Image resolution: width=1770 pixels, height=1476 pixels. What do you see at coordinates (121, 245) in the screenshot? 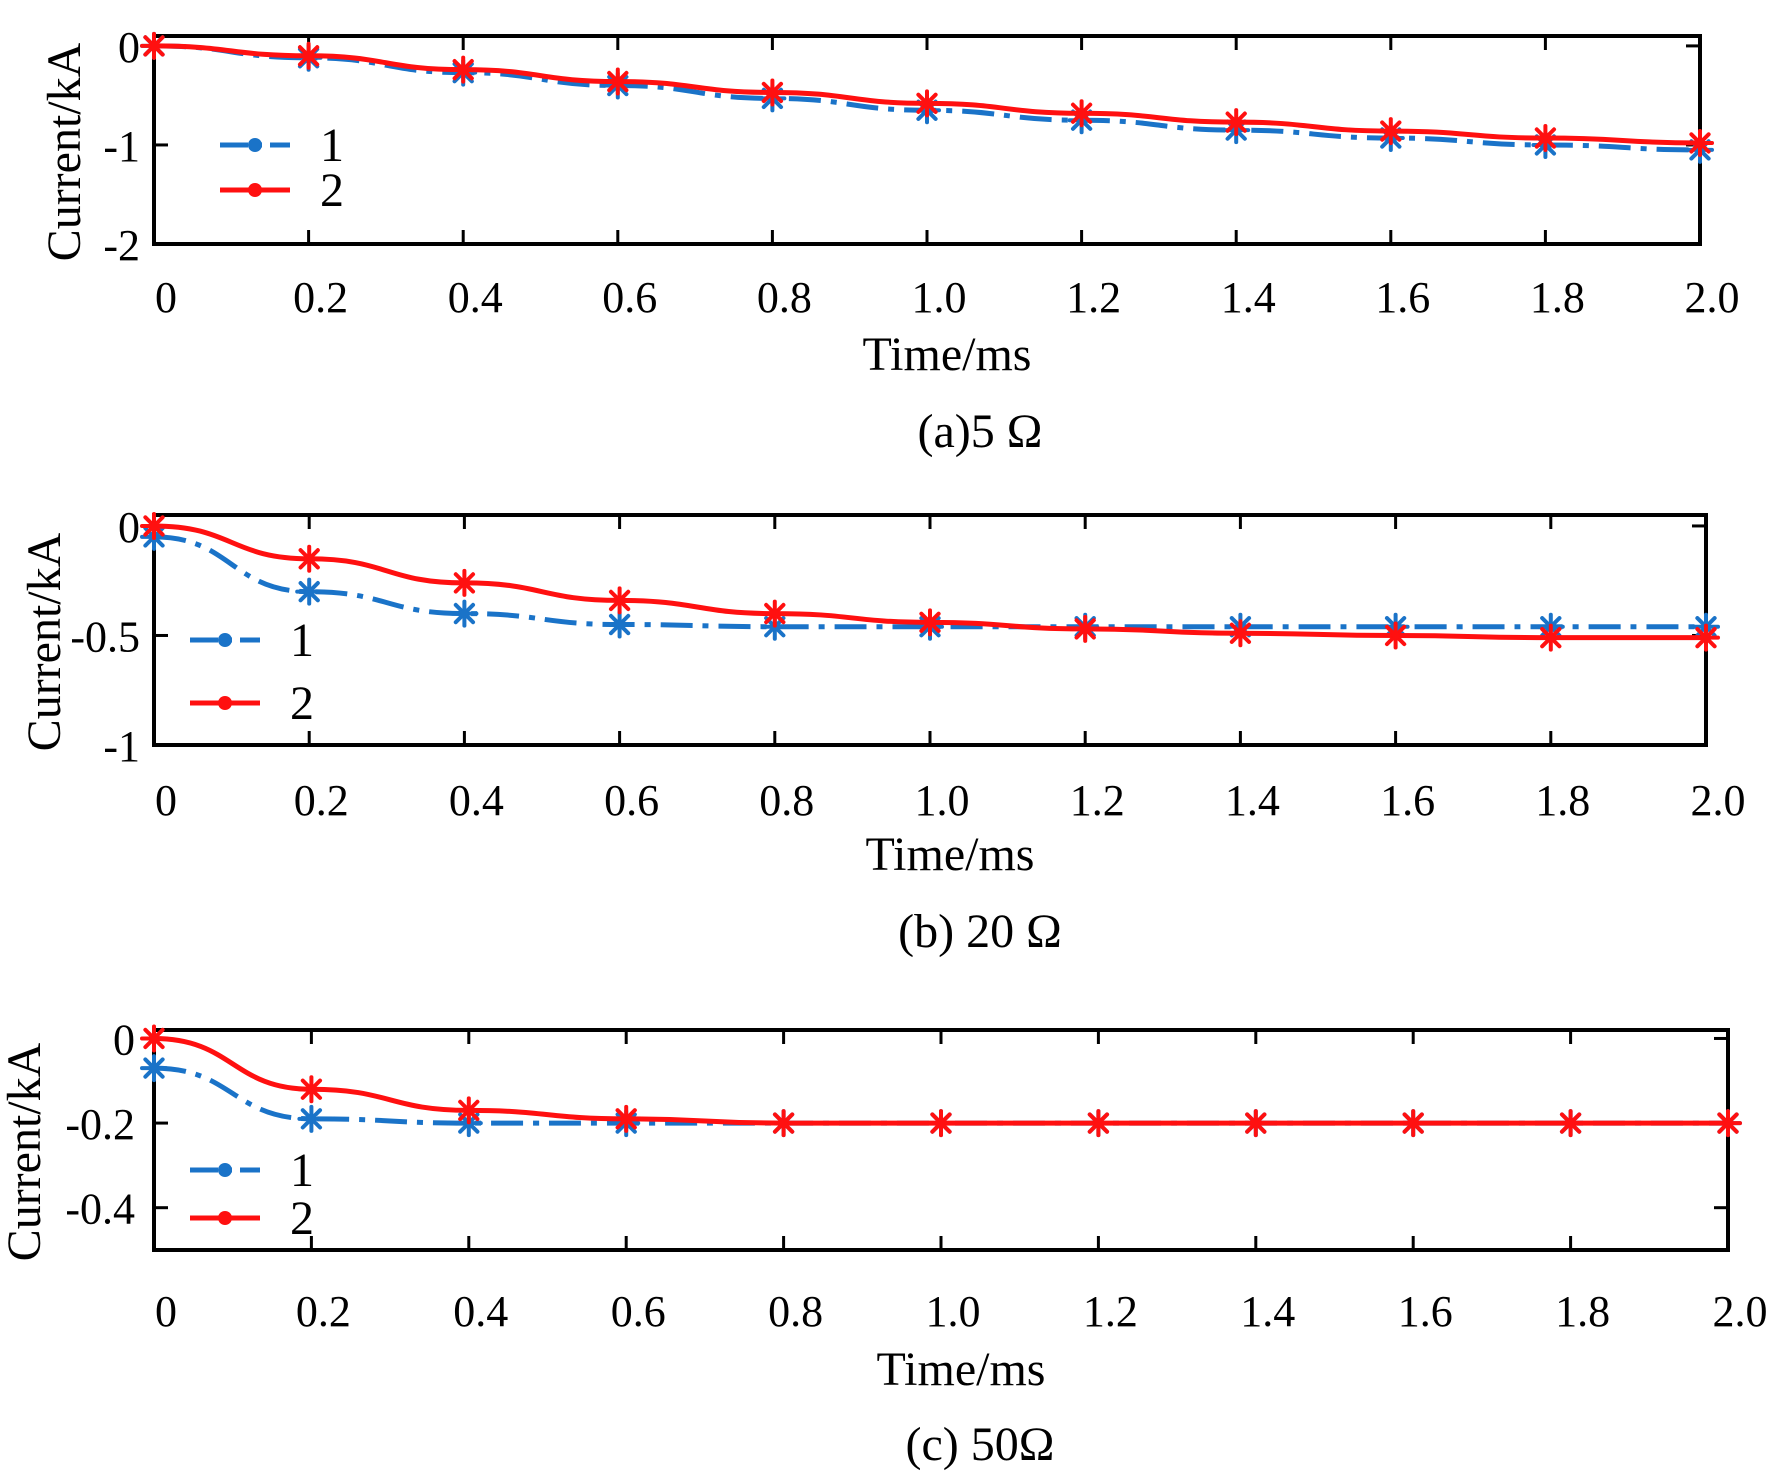
I see `y-tick-label: -2` at bounding box center [121, 245].